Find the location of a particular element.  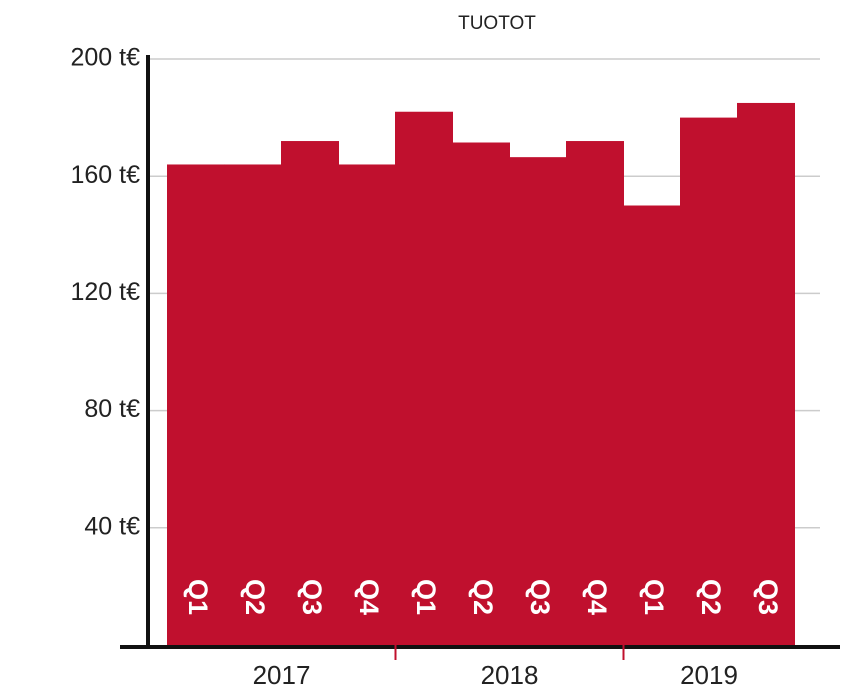

y-tick-label: 120 t€ is located at coordinates (105, 292).